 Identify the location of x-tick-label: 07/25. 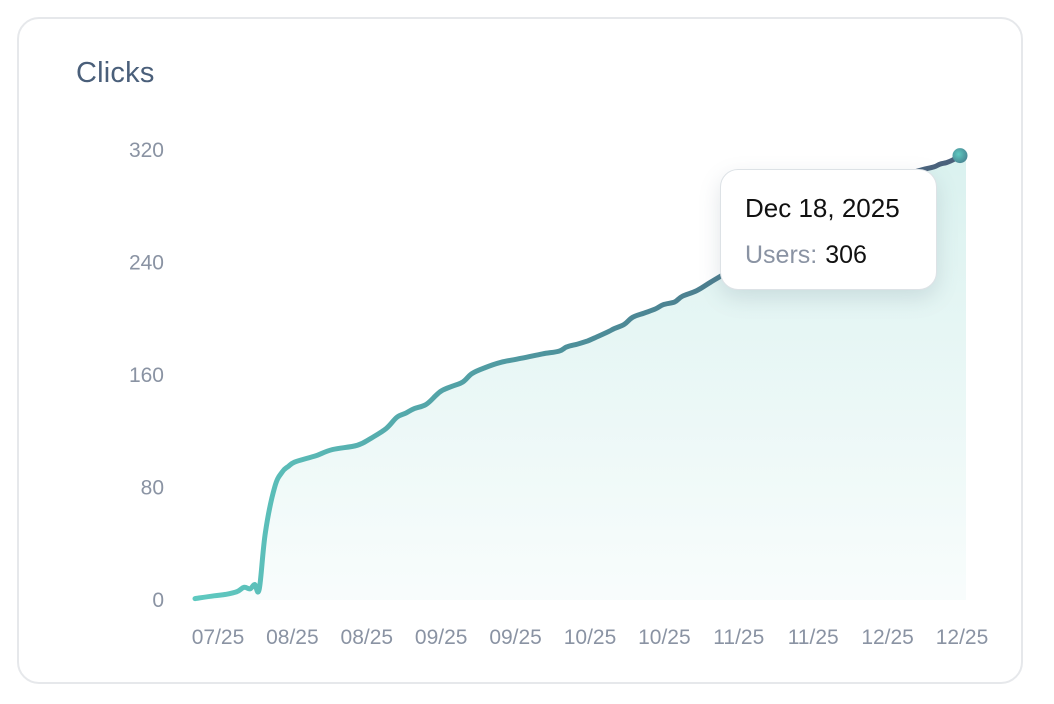
(218, 637).